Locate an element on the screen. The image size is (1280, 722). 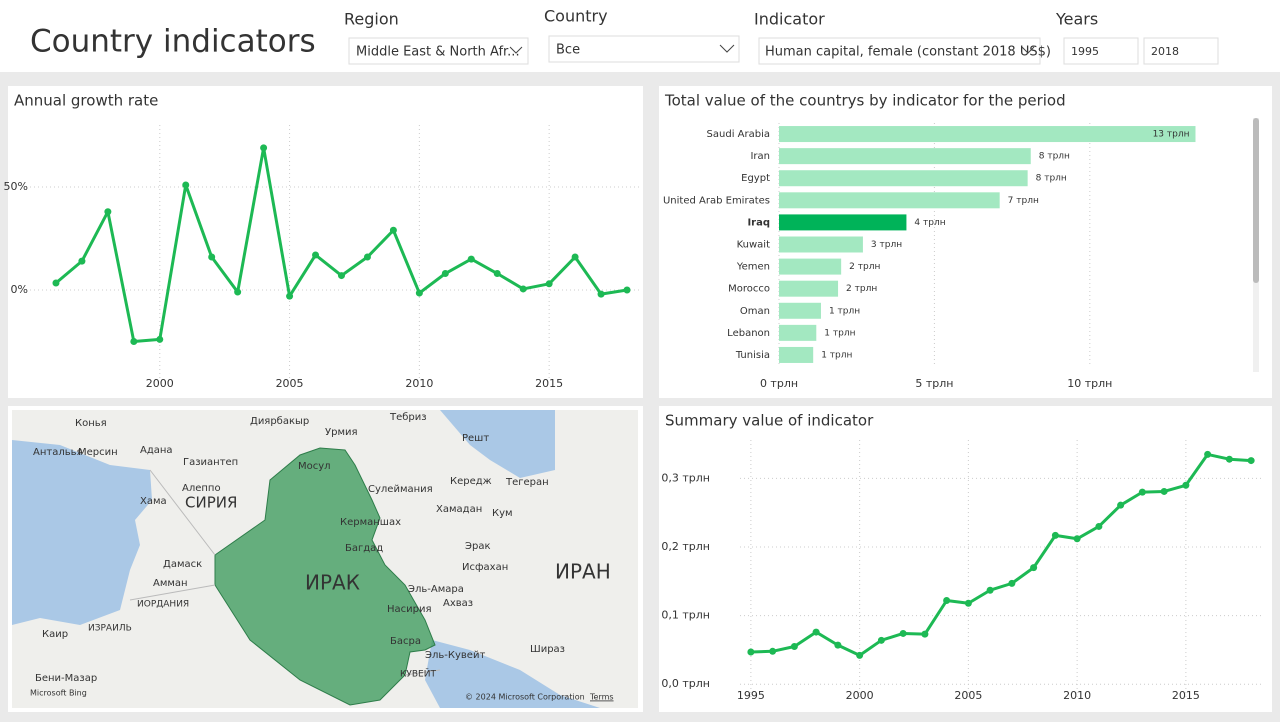
x-tick-label: 2015 is located at coordinates (549, 383).